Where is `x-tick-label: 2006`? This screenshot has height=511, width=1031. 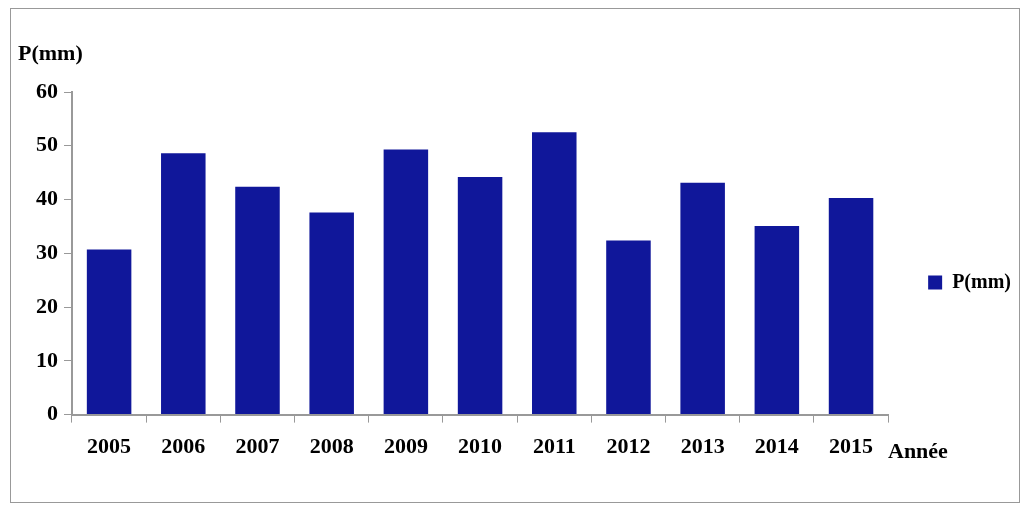
x-tick-label: 2006 is located at coordinates (183, 446).